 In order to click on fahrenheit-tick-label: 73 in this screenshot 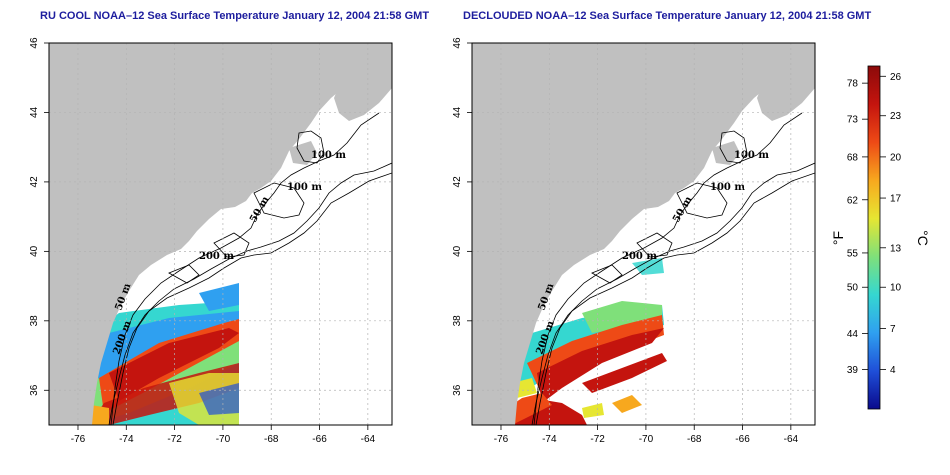, I will do `click(853, 120)`.